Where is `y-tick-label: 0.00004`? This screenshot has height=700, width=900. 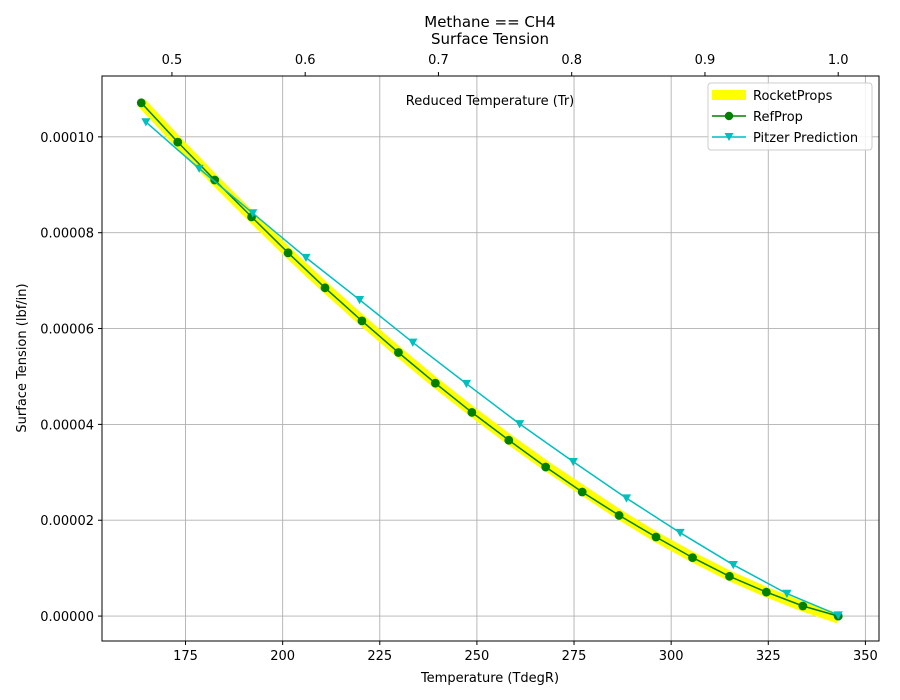
y-tick-label: 0.00004 is located at coordinates (67, 425).